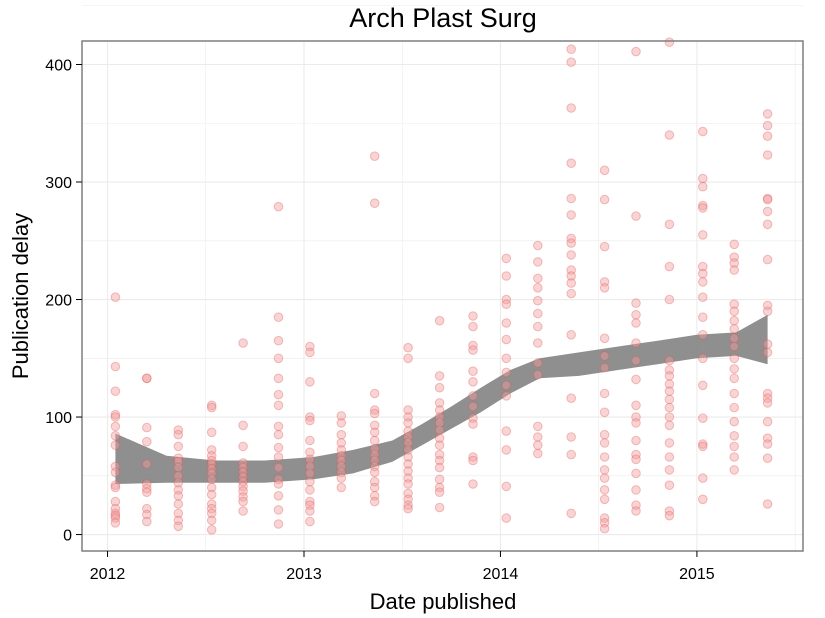  What do you see at coordinates (402, 567) in the screenshot?
I see `x-axis: 2012 2013 2014 2015` at bounding box center [402, 567].